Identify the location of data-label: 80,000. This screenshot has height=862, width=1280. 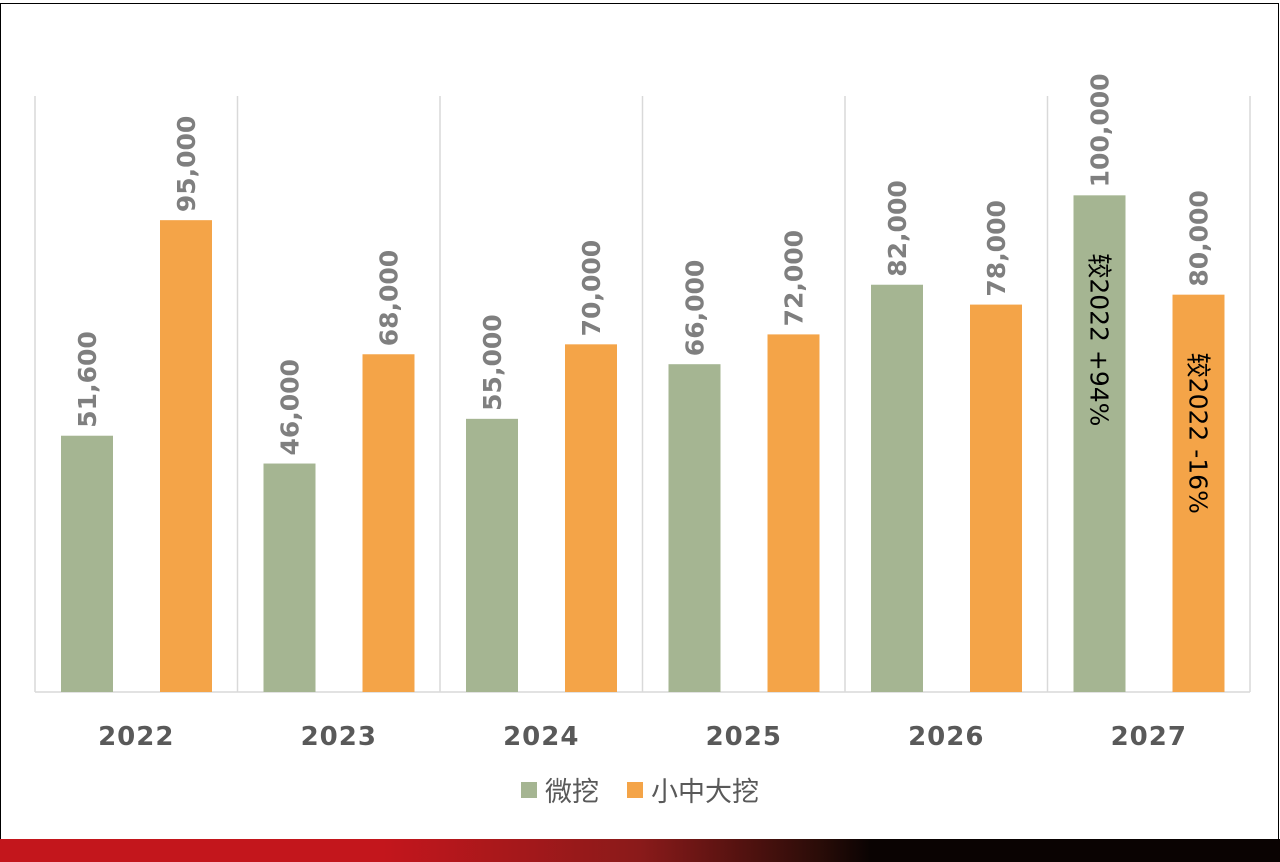
(1199, 238).